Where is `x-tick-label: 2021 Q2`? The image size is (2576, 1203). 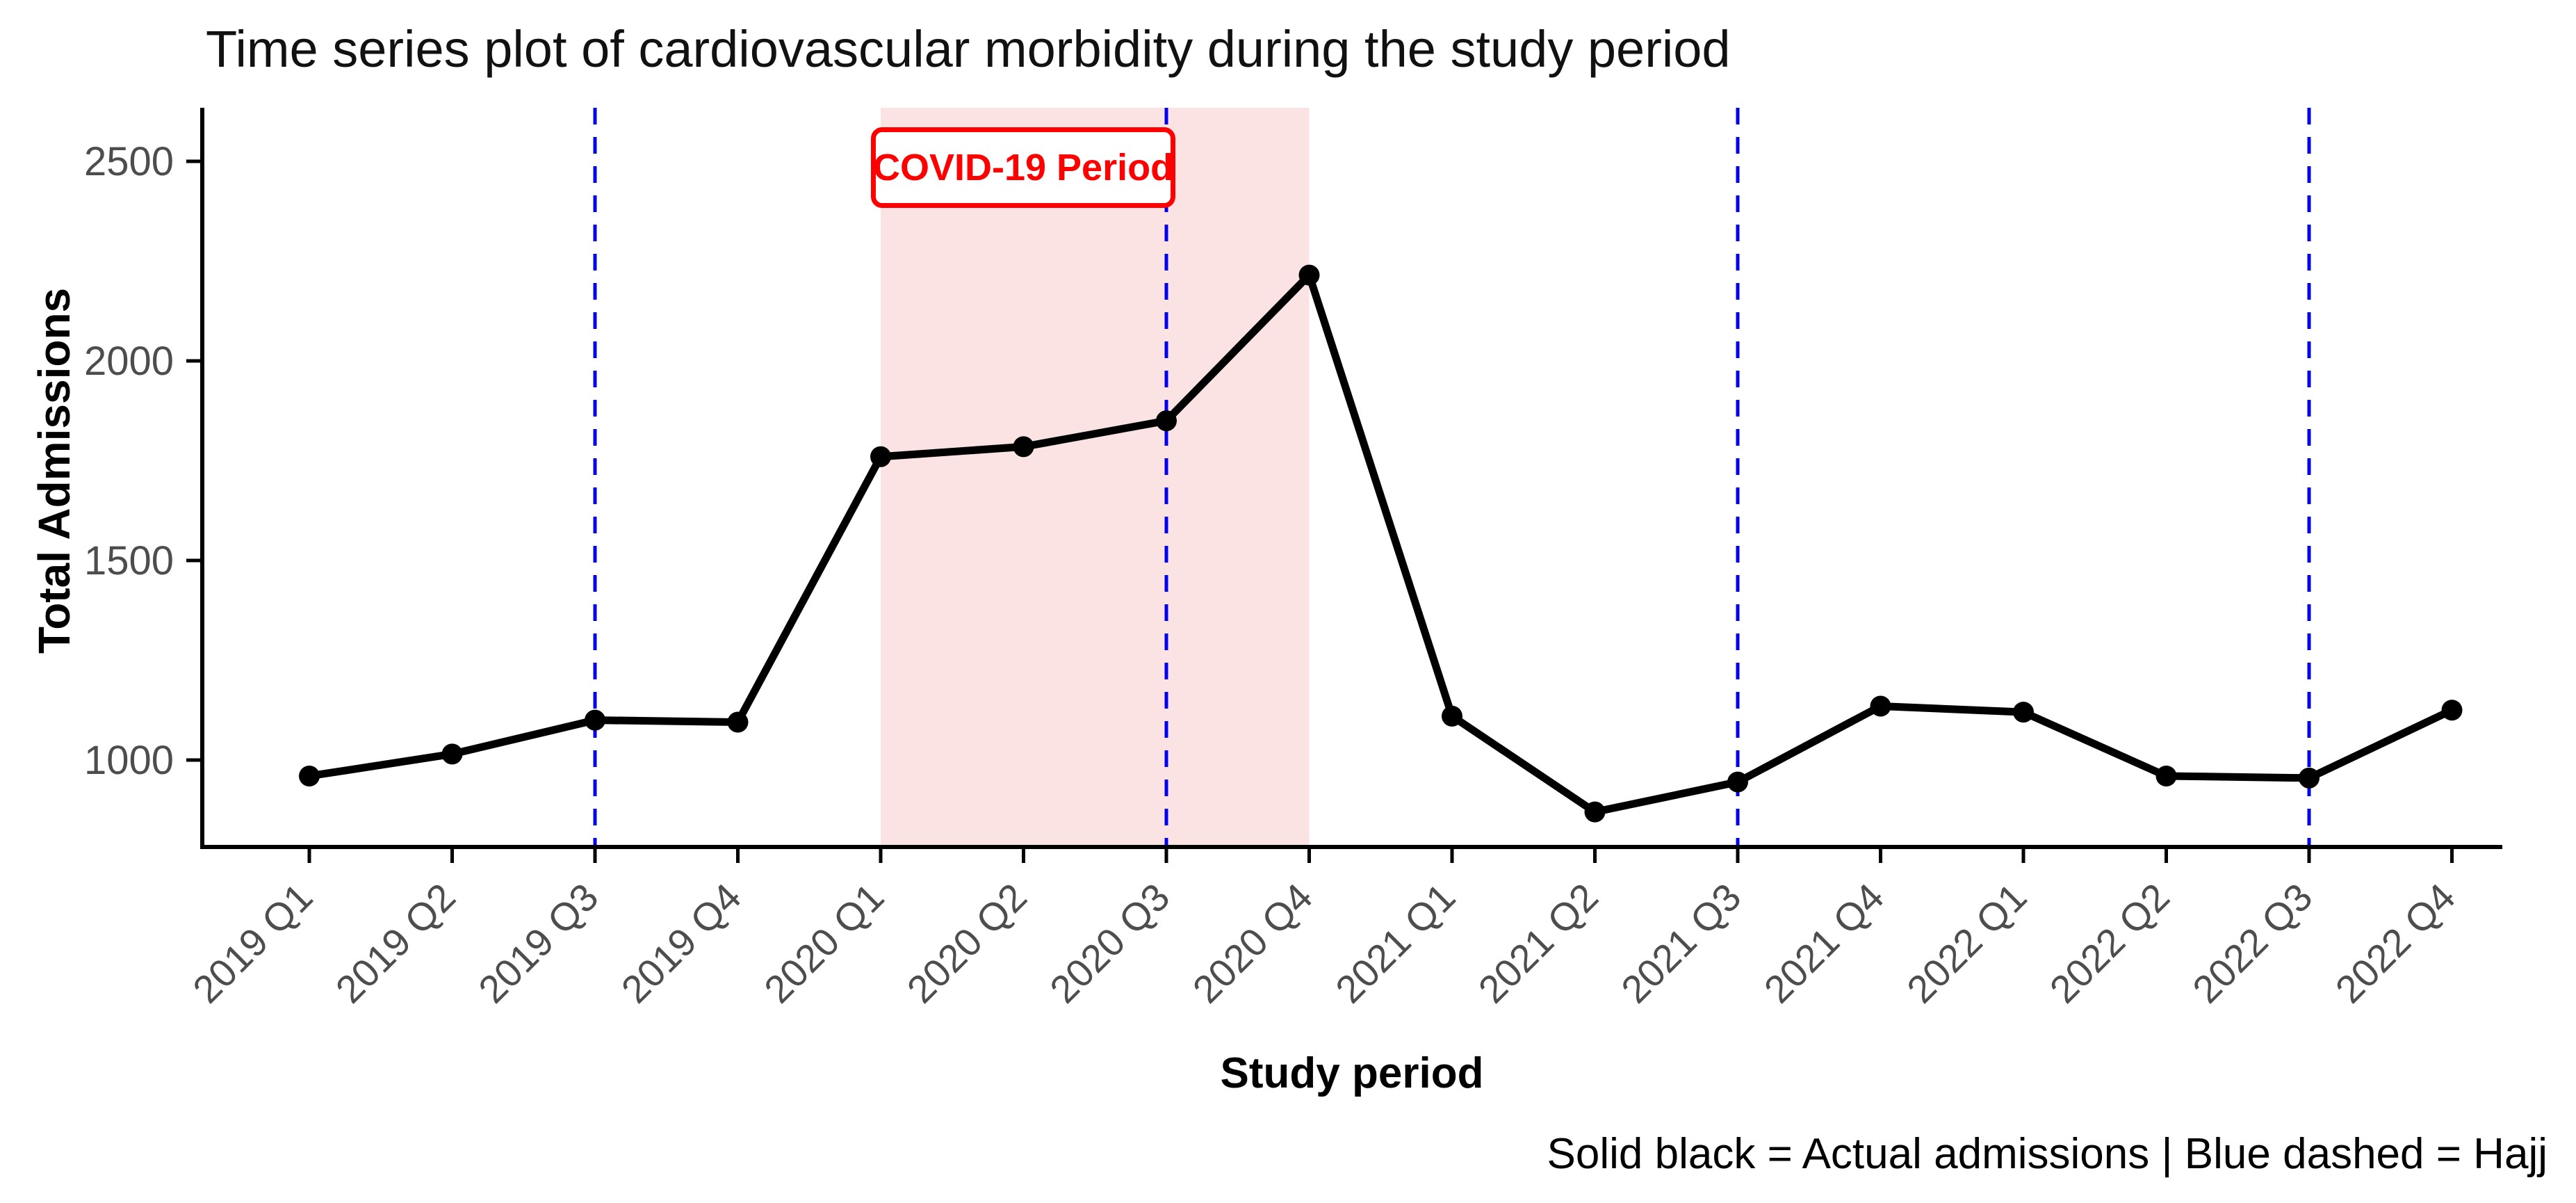
x-tick-label: 2021 Q2 is located at coordinates (1538, 943).